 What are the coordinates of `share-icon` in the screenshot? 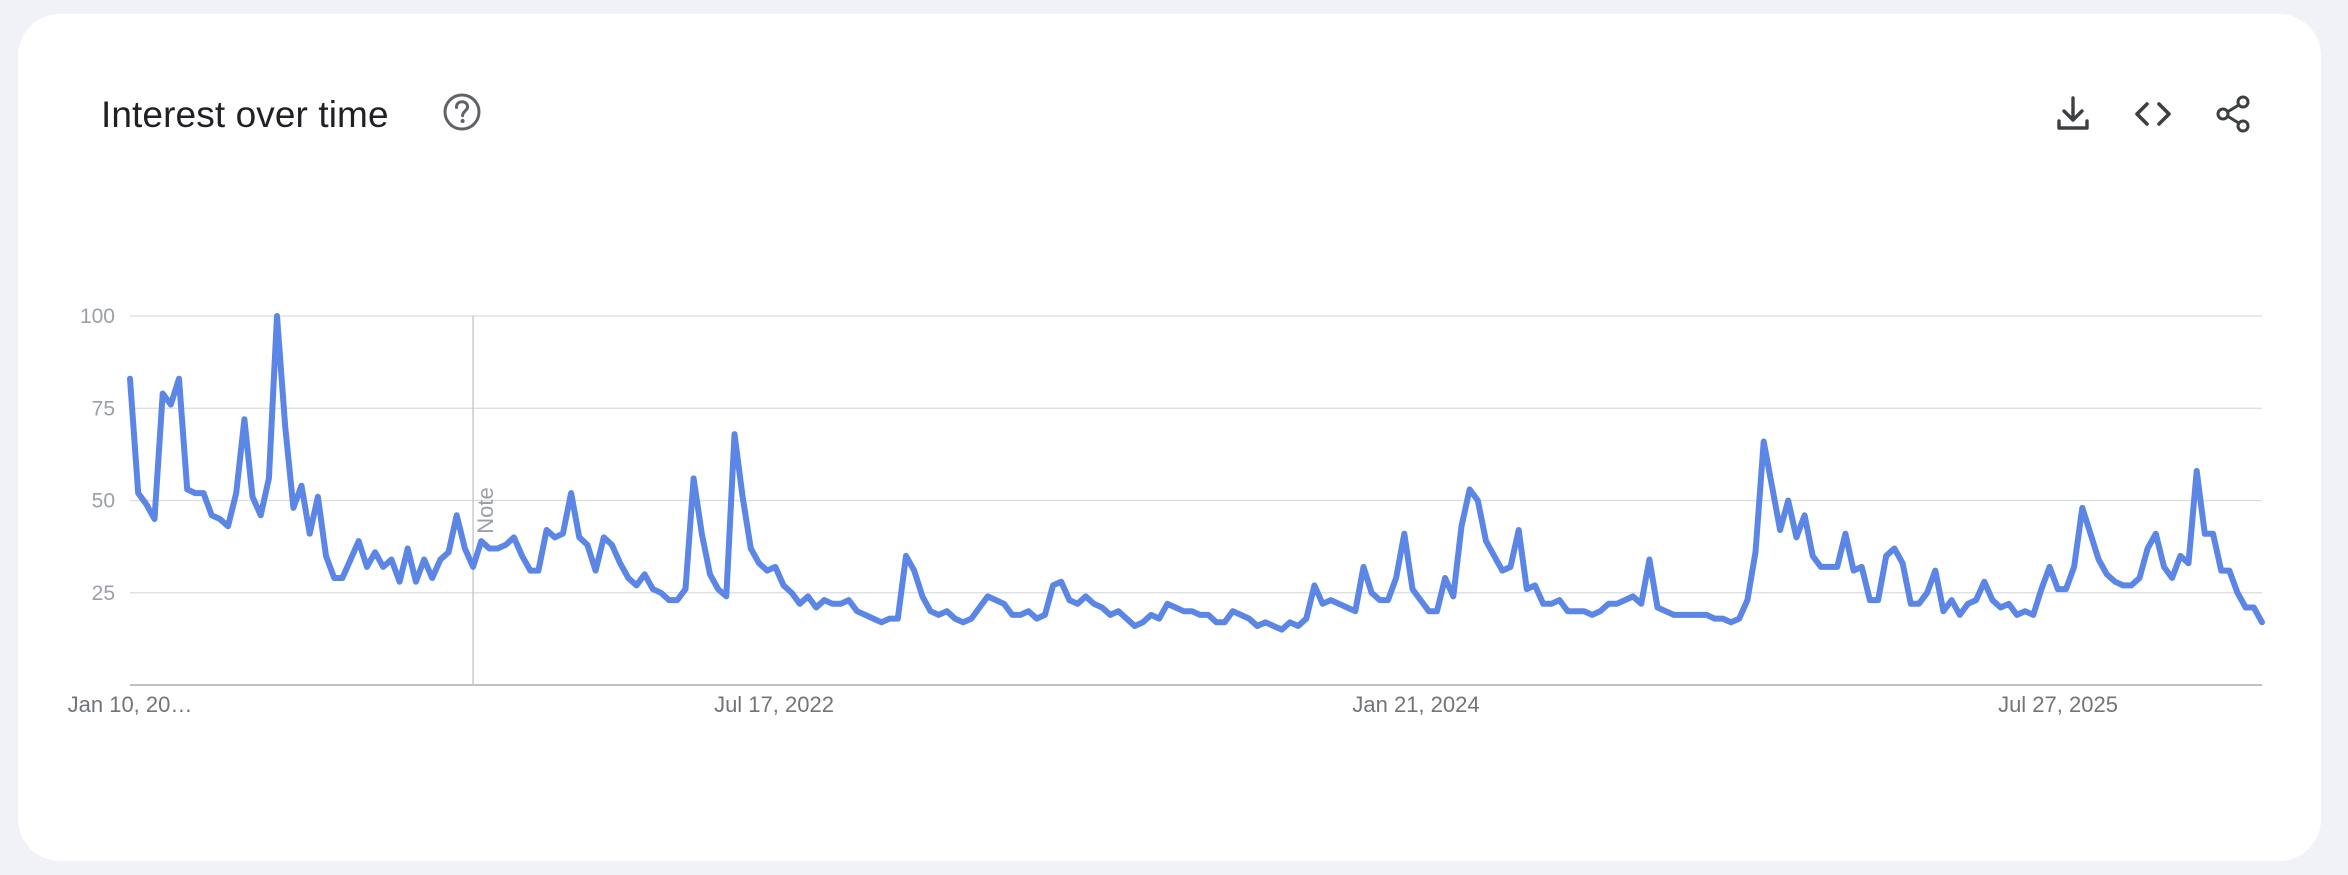 It's located at (2233, 114).